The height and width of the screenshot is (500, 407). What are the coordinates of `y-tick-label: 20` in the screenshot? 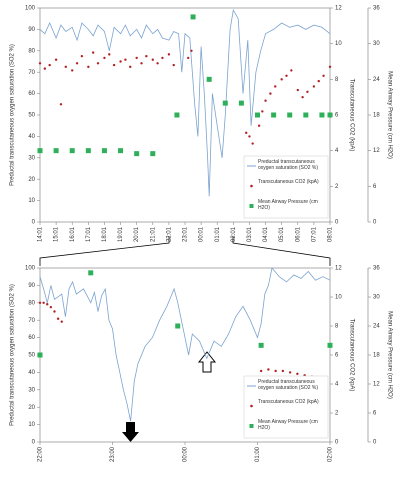 It's located at (31, 180).